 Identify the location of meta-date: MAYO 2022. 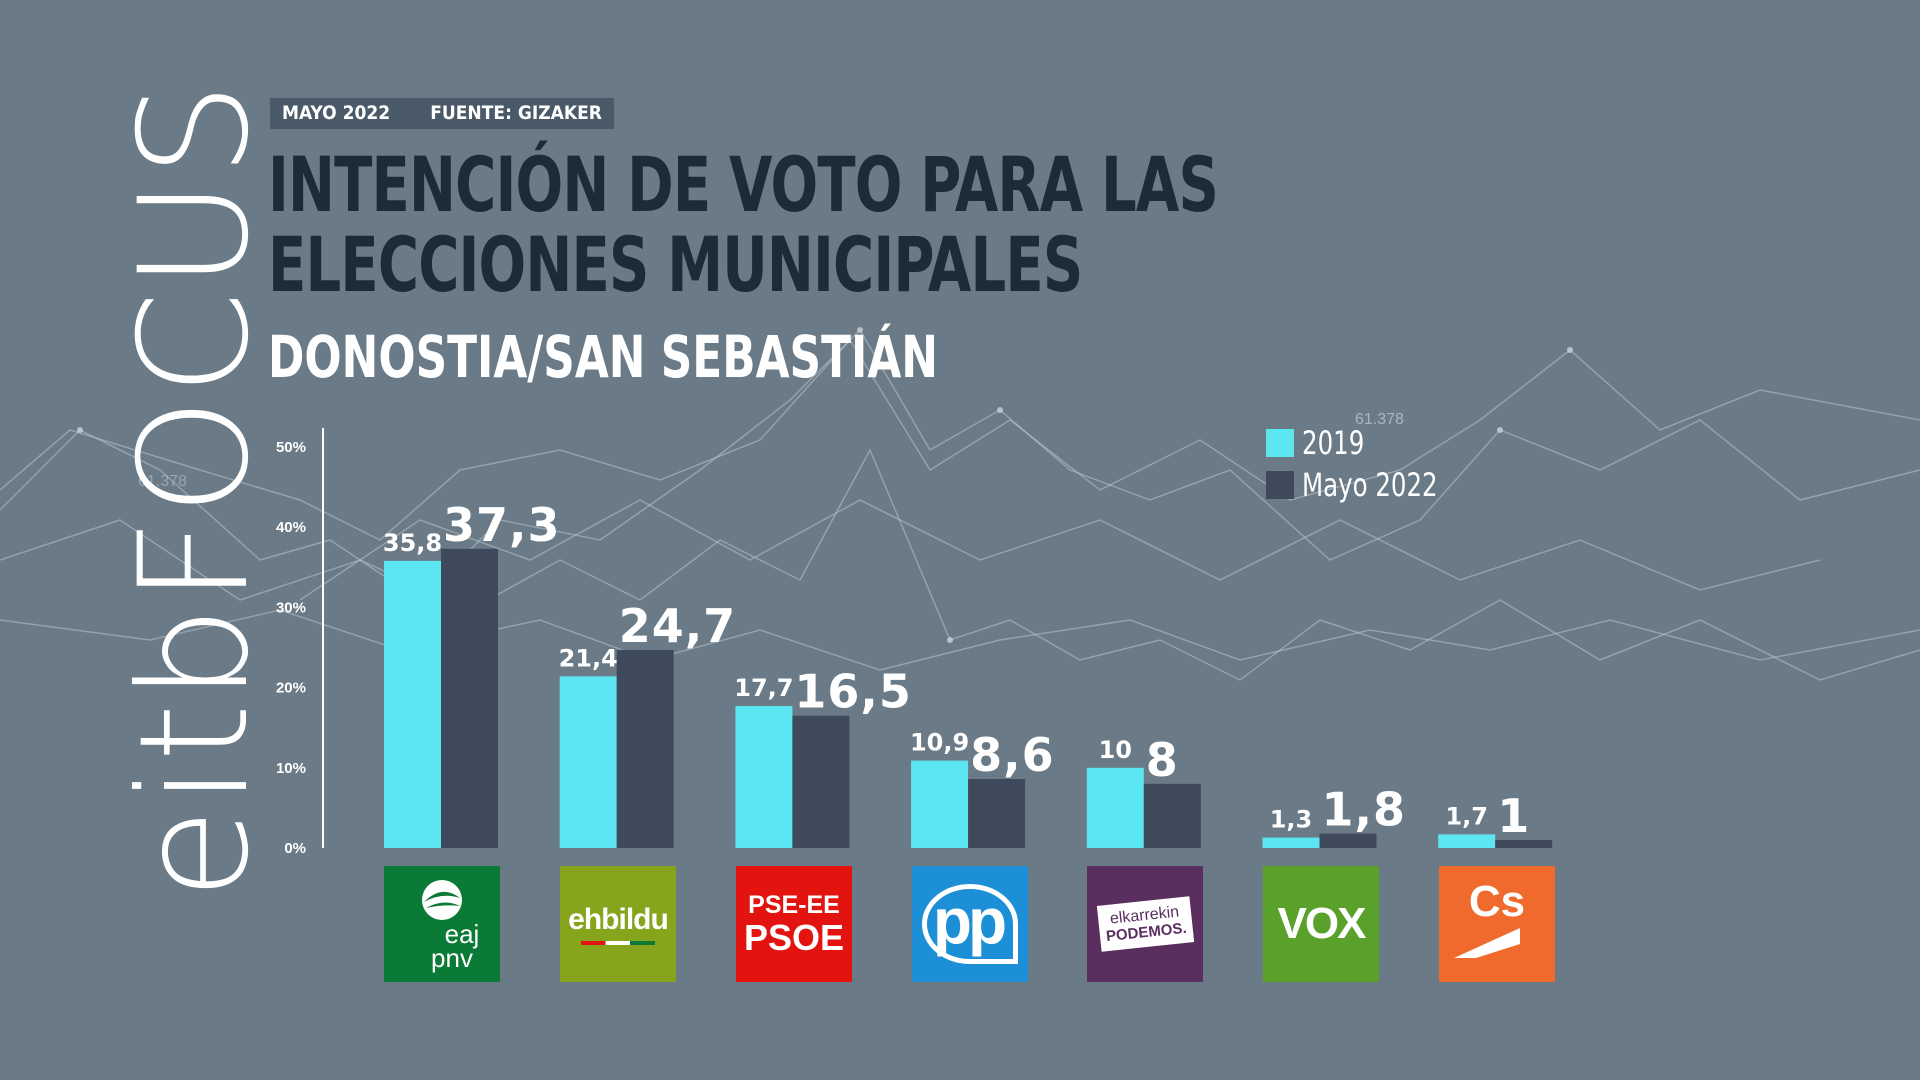
(336, 113).